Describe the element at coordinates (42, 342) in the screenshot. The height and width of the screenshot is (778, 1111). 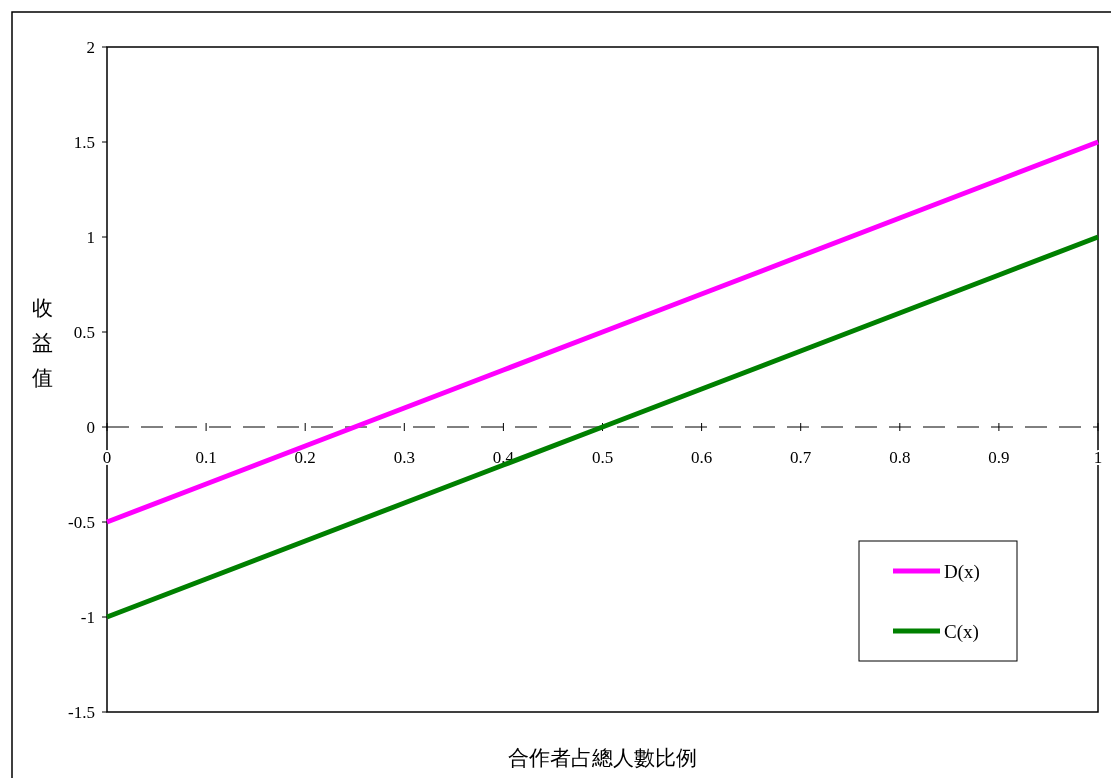
I see `y-axis-title: 收益值` at that location.